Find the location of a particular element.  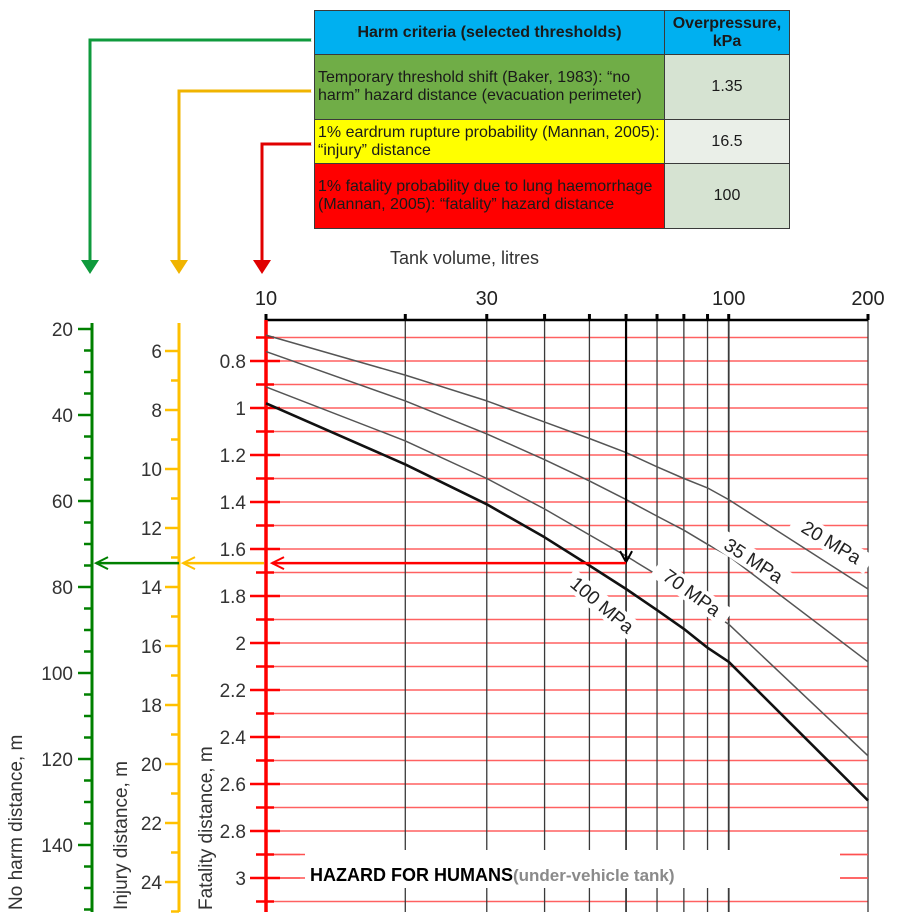

legend-connector-arrows is located at coordinates (199, 155).